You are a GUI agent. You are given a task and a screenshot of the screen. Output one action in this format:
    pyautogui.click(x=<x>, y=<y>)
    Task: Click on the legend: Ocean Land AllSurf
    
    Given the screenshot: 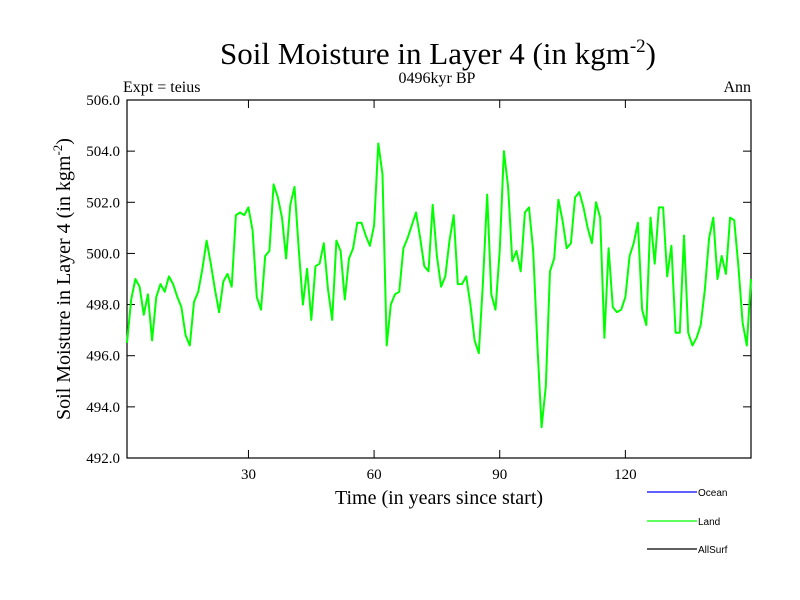 What is the action you would take?
    pyautogui.click(x=687, y=522)
    